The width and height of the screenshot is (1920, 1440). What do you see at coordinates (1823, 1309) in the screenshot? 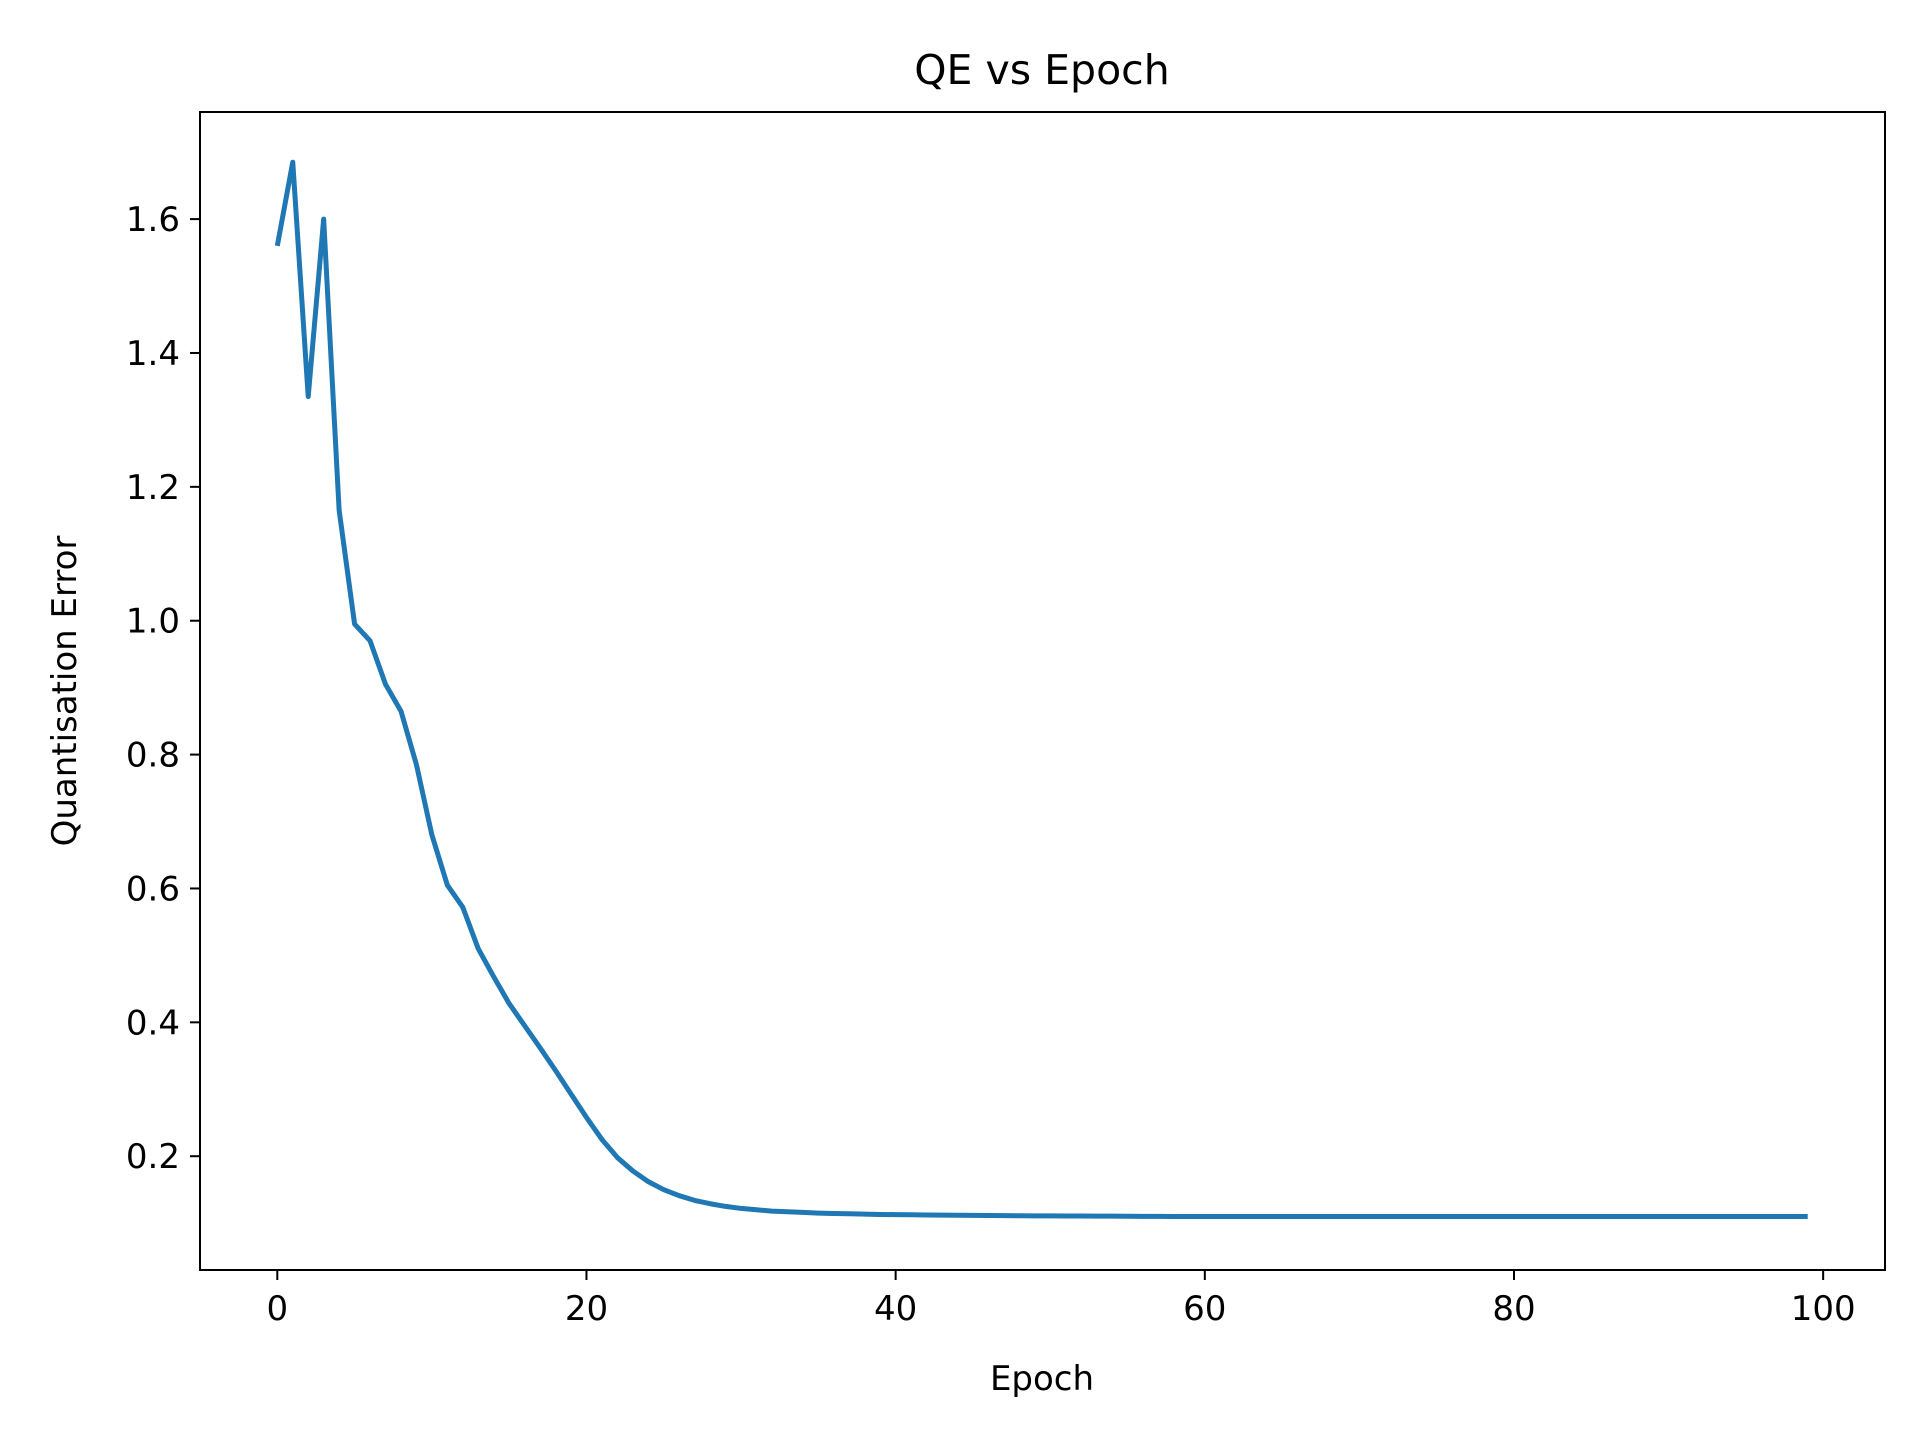
I see `x-tick-label: 100` at bounding box center [1823, 1309].